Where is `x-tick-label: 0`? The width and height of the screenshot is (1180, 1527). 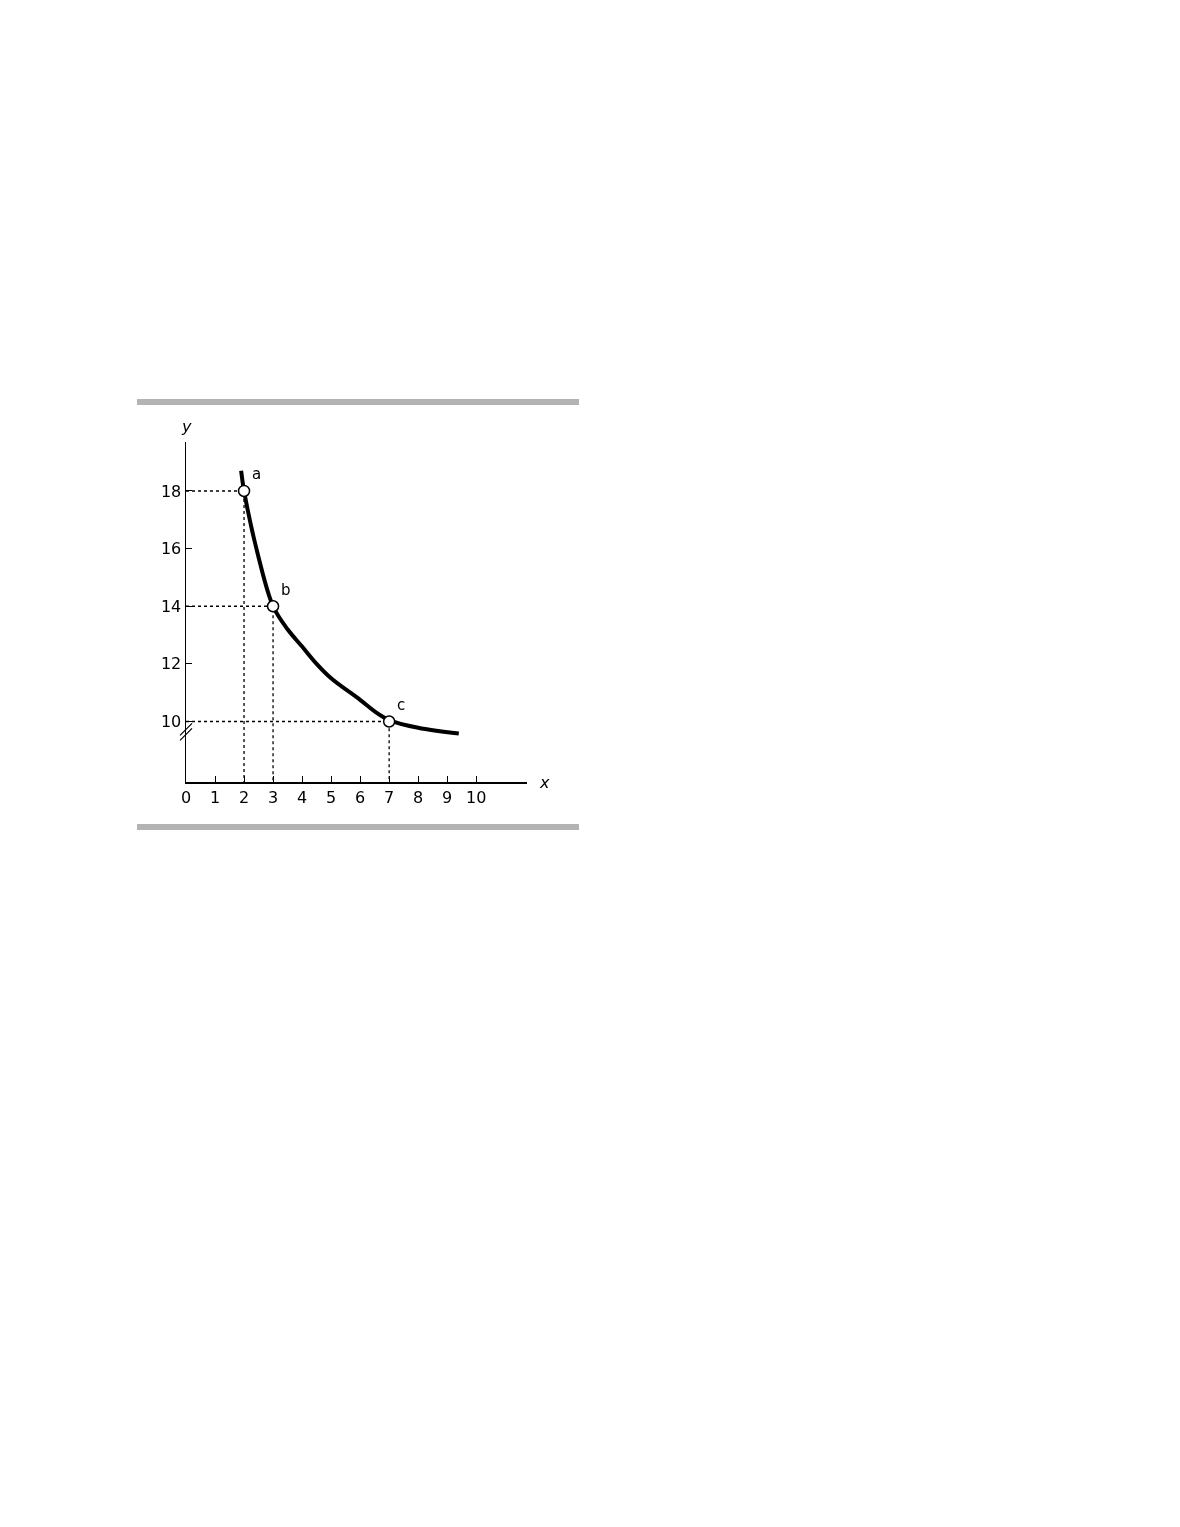 x-tick-label: 0 is located at coordinates (186, 797).